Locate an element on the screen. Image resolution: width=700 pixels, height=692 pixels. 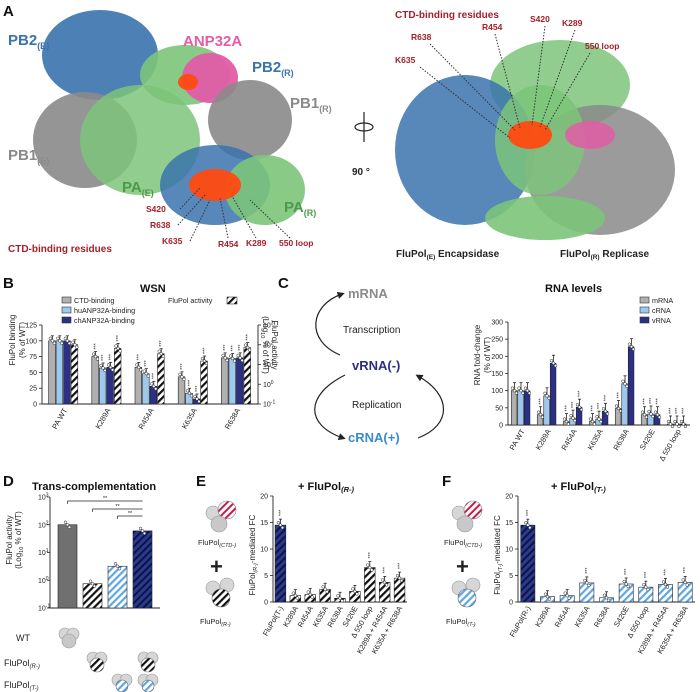
svg-text: R638 is located at coordinates (421, 37).